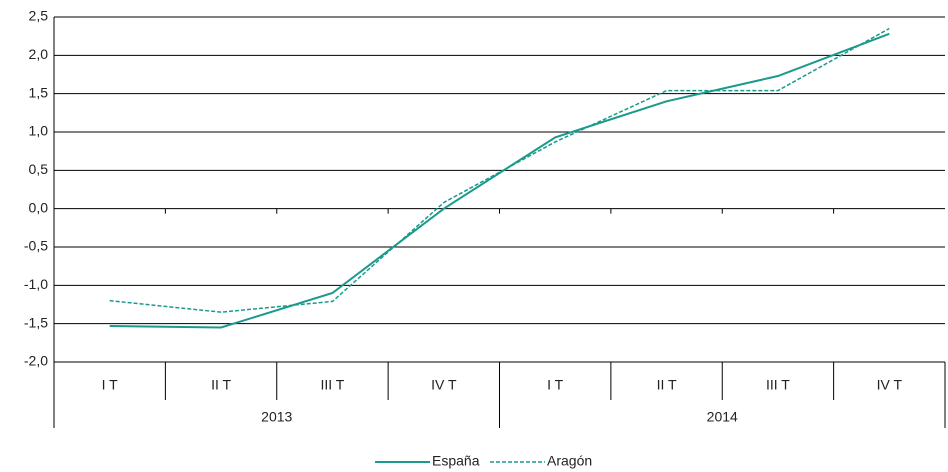 The image size is (948, 472). Describe the element at coordinates (569, 461) in the screenshot. I see `legend-label: Aragón` at that location.